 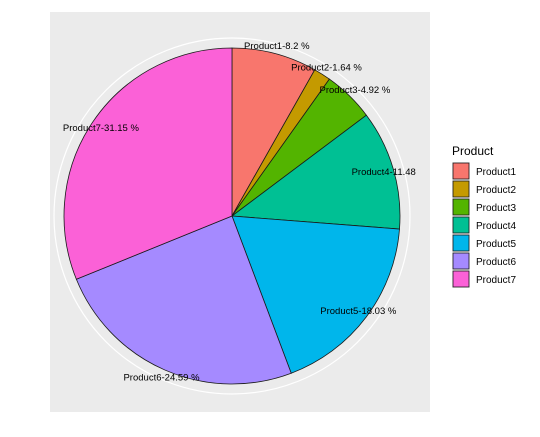 What do you see at coordinates (496, 280) in the screenshot?
I see `legend-label-product7: Product7` at bounding box center [496, 280].